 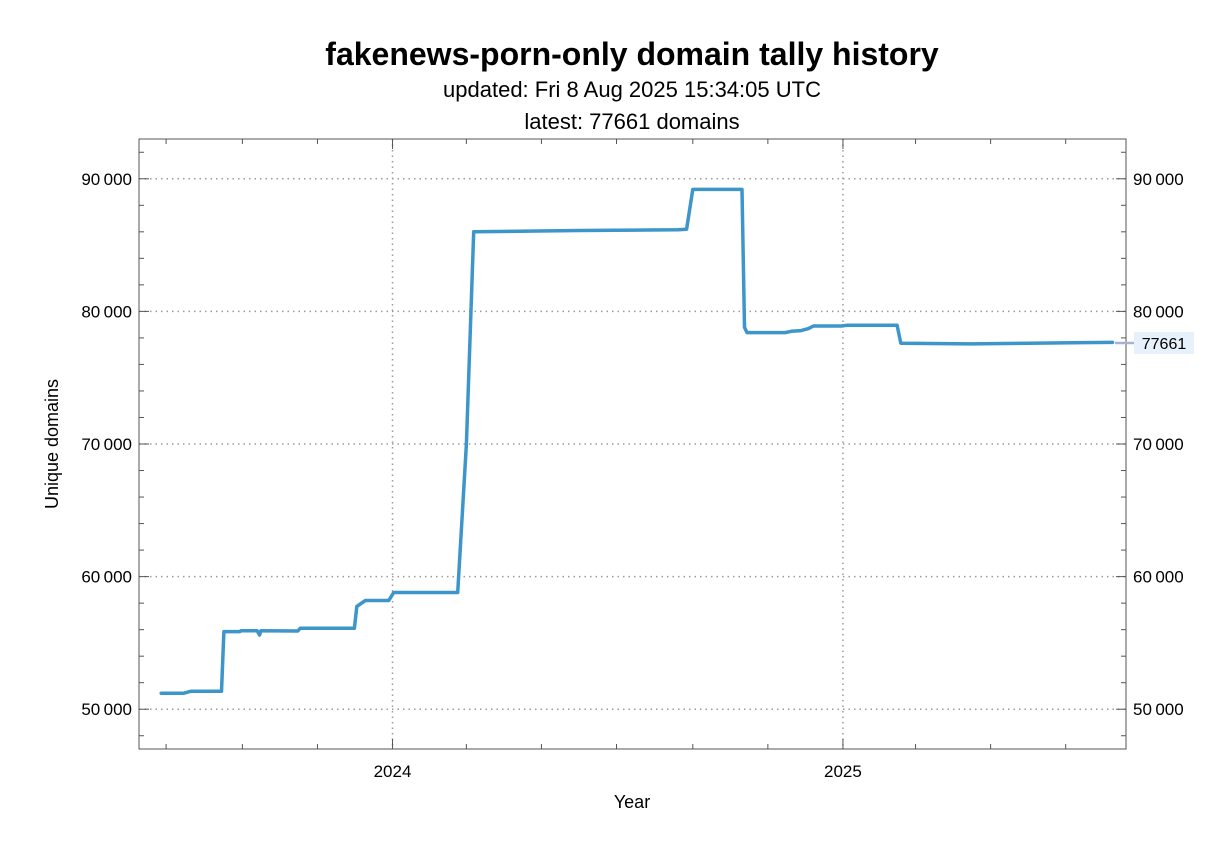 What do you see at coordinates (631, 121) in the screenshot?
I see `chart-subtitle-latest: latest: 77661 domains` at bounding box center [631, 121].